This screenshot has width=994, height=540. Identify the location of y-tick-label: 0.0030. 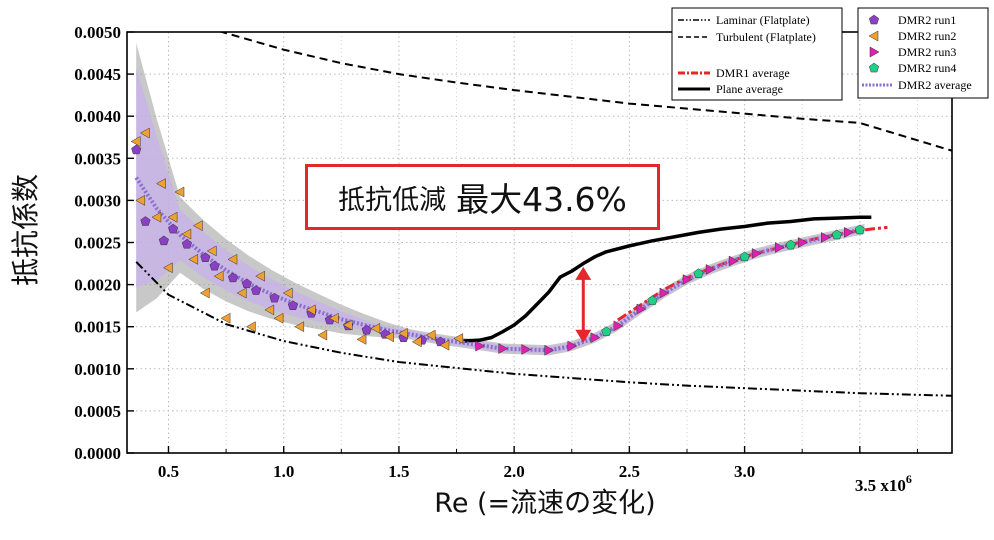
(97, 200).